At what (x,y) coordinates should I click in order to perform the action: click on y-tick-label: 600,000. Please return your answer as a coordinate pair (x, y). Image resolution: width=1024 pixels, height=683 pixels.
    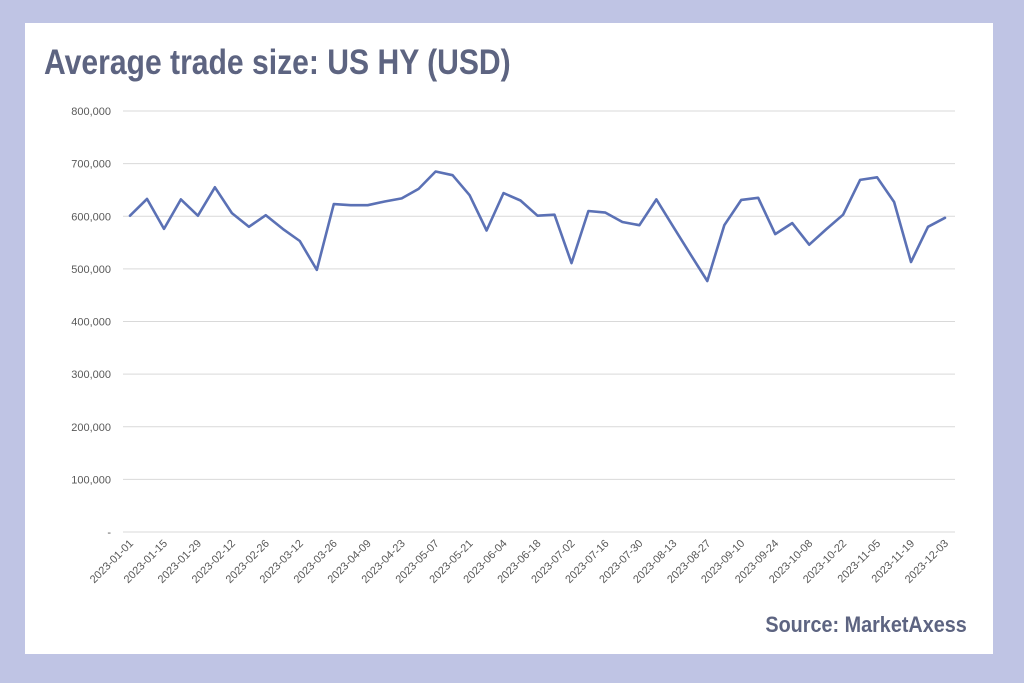
    Looking at the image, I should click on (91, 217).